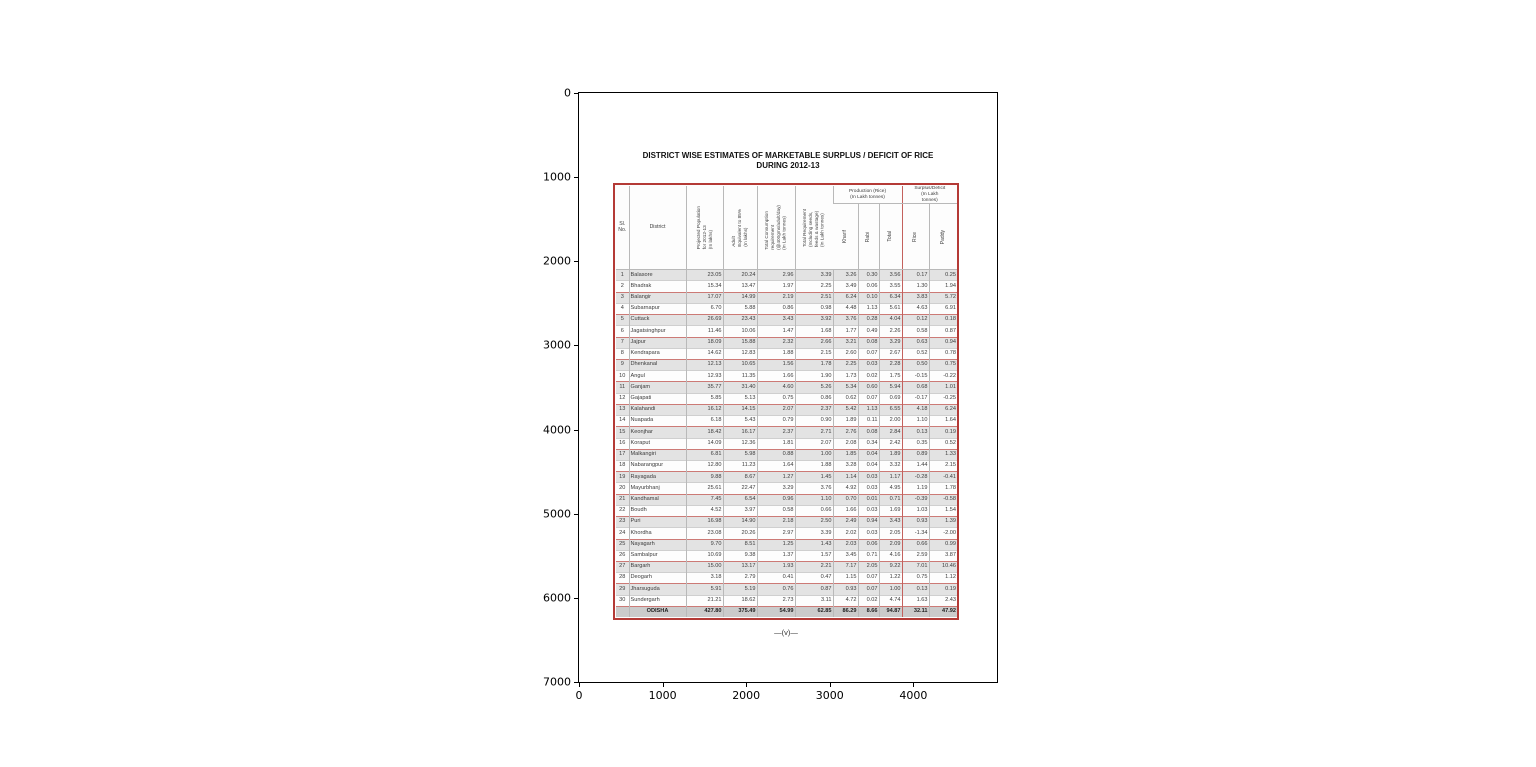 This screenshot has width=1536, height=767. What do you see at coordinates (915, 522) in the screenshot?
I see `table-cell: 0.93` at bounding box center [915, 522].